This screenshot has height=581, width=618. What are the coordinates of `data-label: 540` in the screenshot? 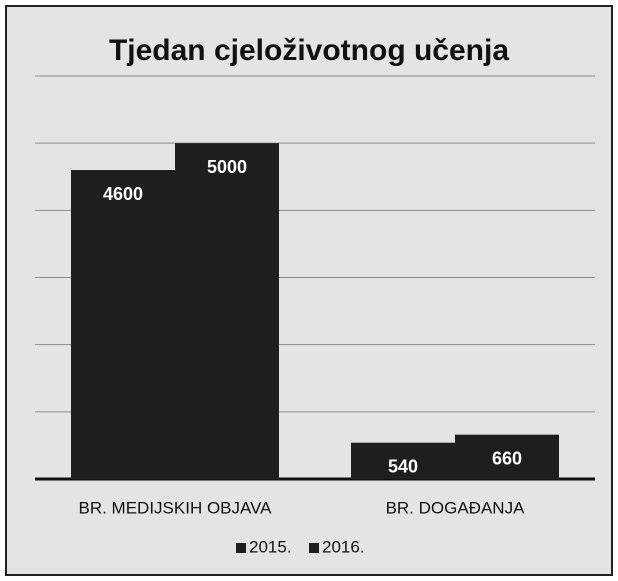 It's located at (403, 466).